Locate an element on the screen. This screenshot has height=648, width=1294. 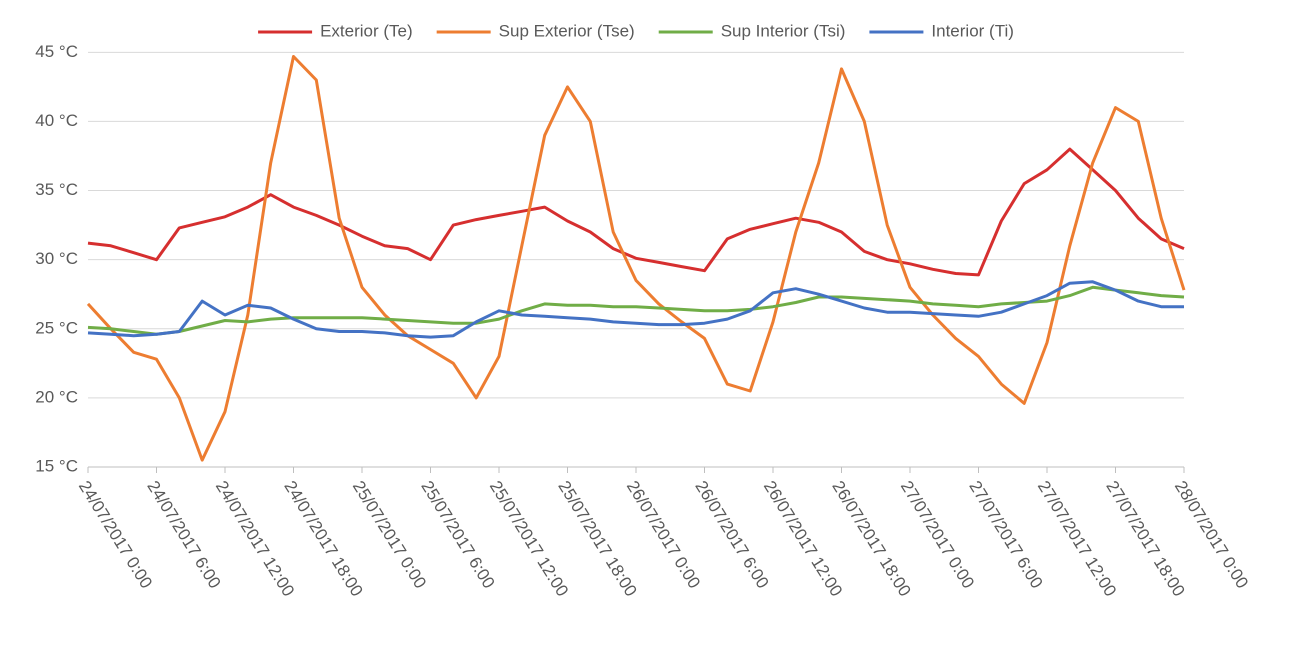
x-tick-label: 27/07/2017 0:00 is located at coordinates (937, 534).